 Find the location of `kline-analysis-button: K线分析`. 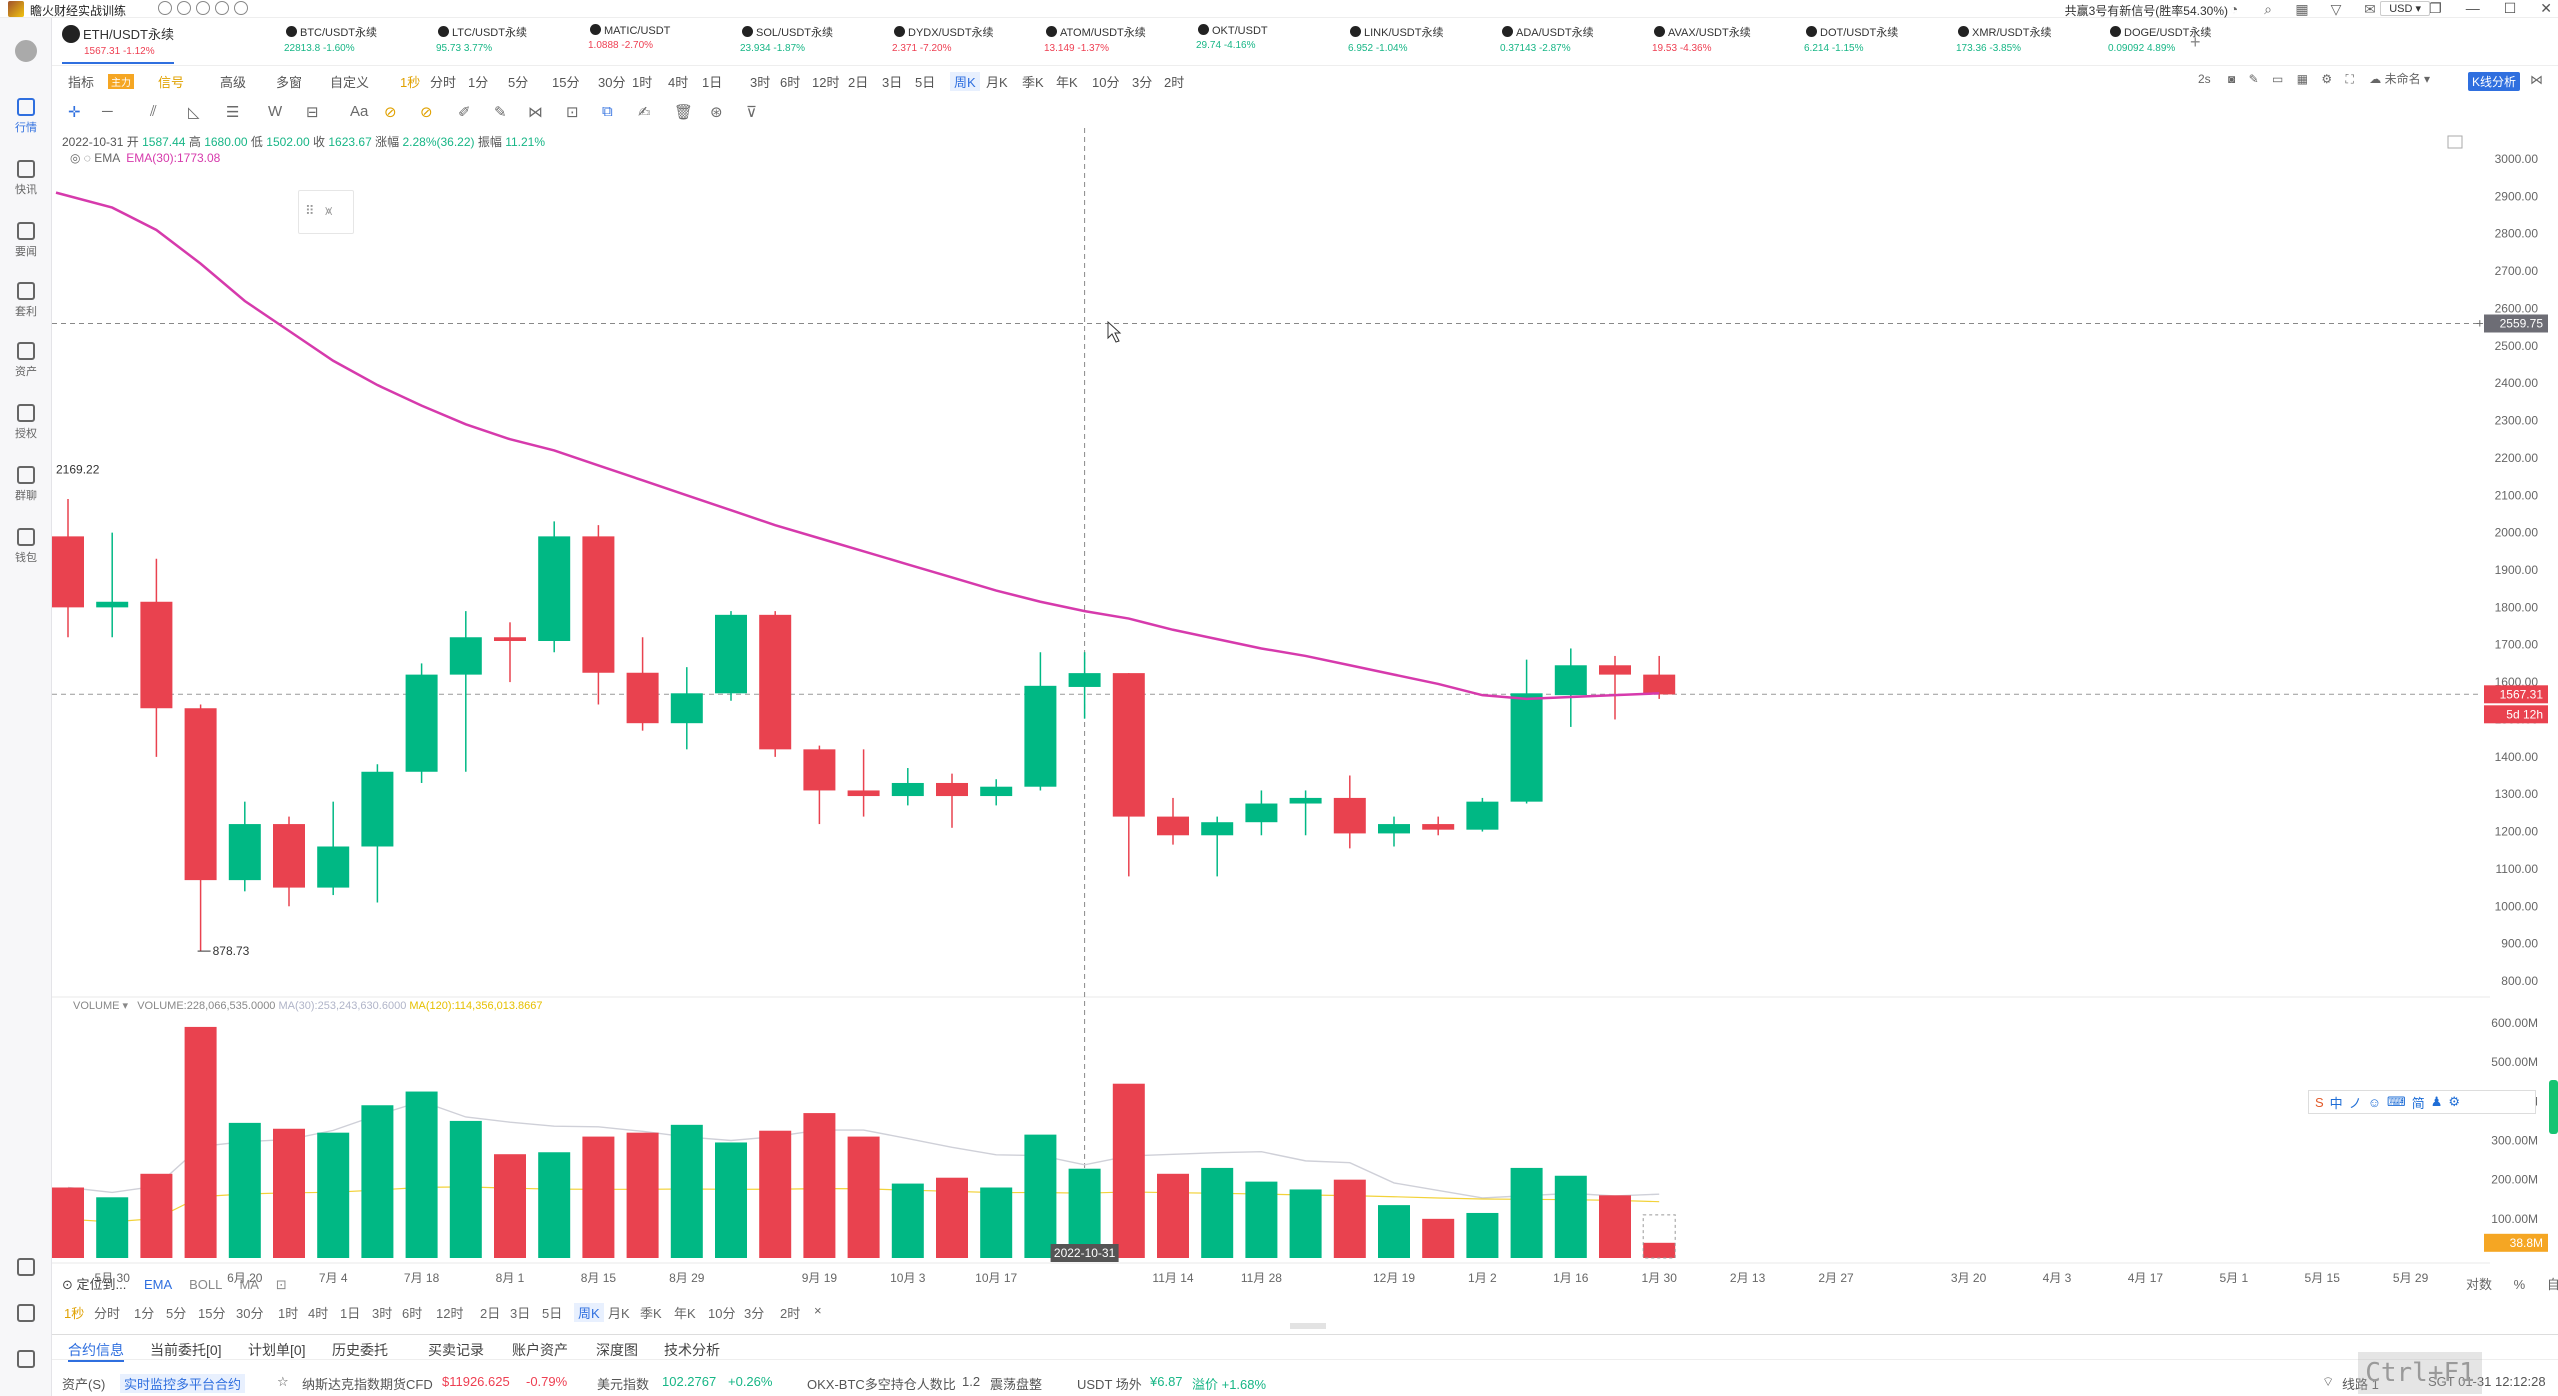

kline-analysis-button: K线分析 is located at coordinates (2494, 81).